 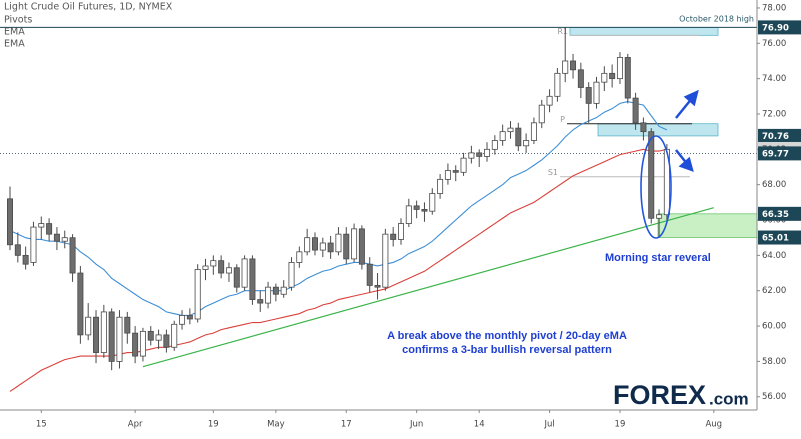 What do you see at coordinates (691, 98) in the screenshot?
I see `arrow-up-head` at bounding box center [691, 98].